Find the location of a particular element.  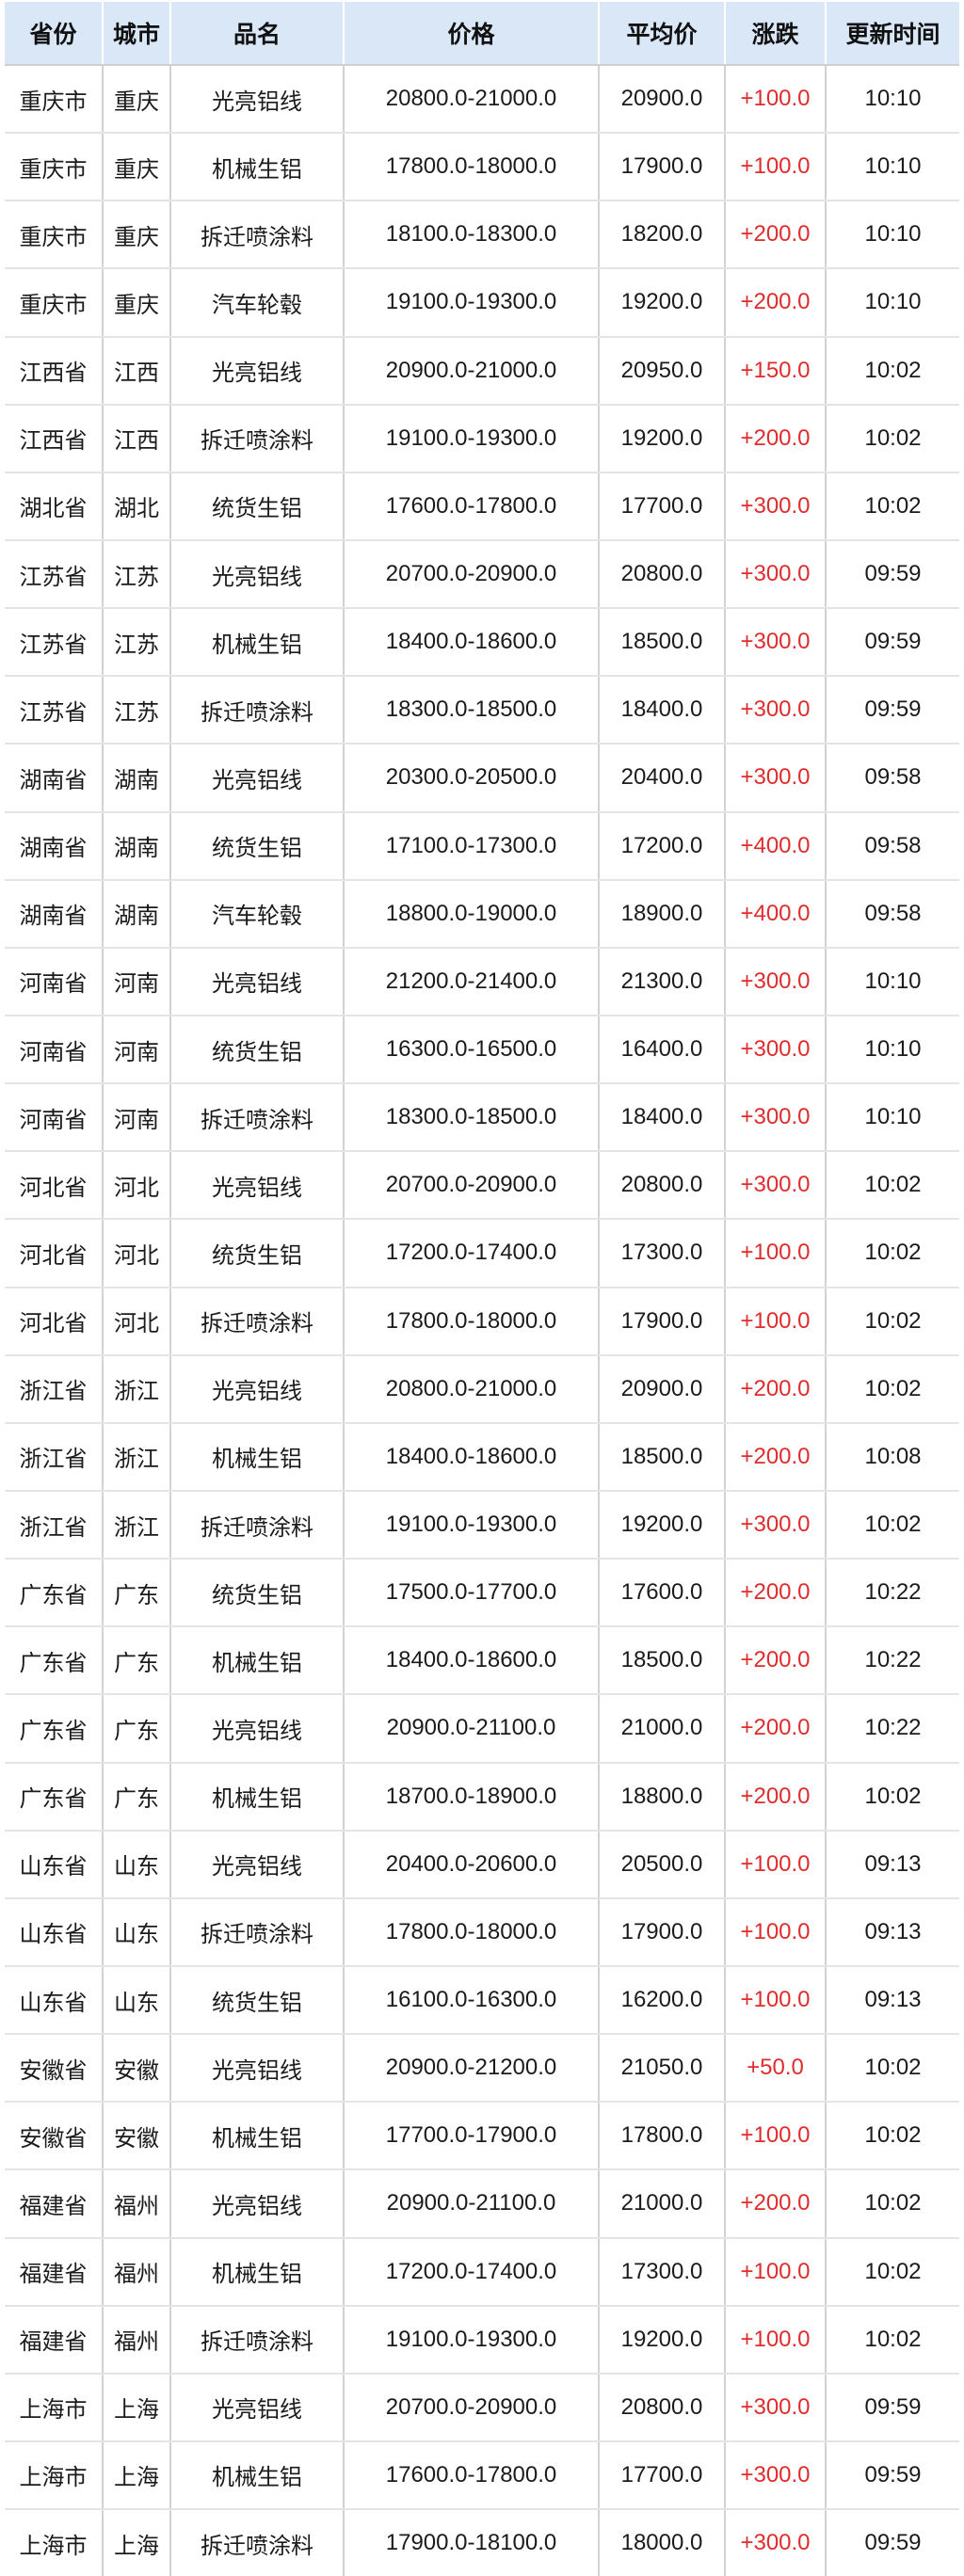

cell-price-range: 17800.0-18000.0 is located at coordinates (472, 1321).